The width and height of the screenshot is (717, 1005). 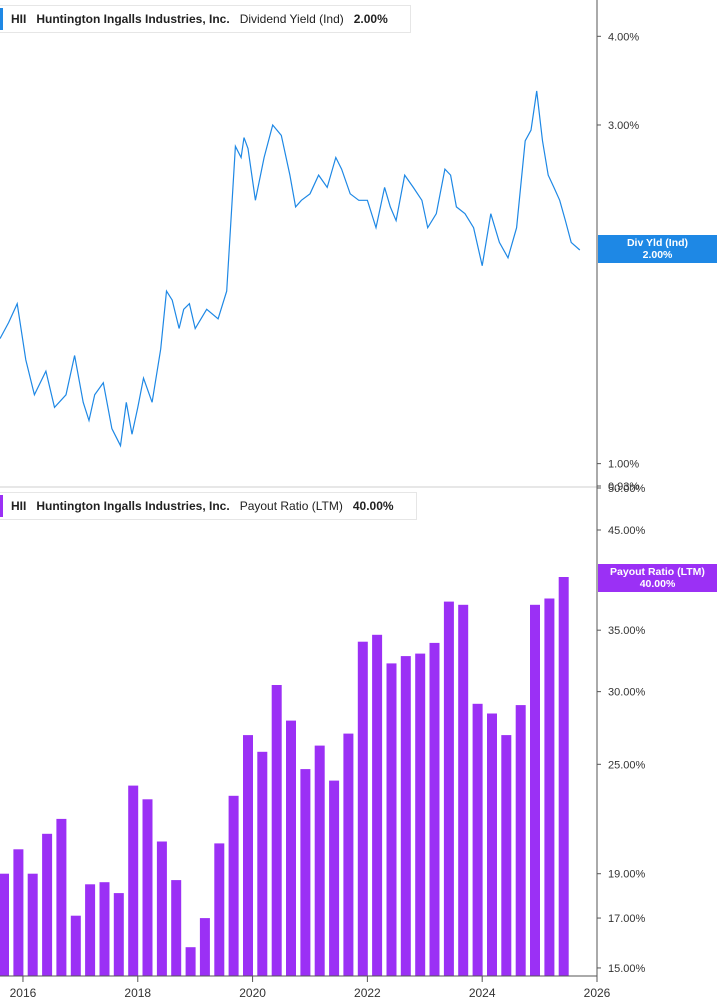 I want to click on payout-legend-value: 40.00%, so click(x=373, y=506).